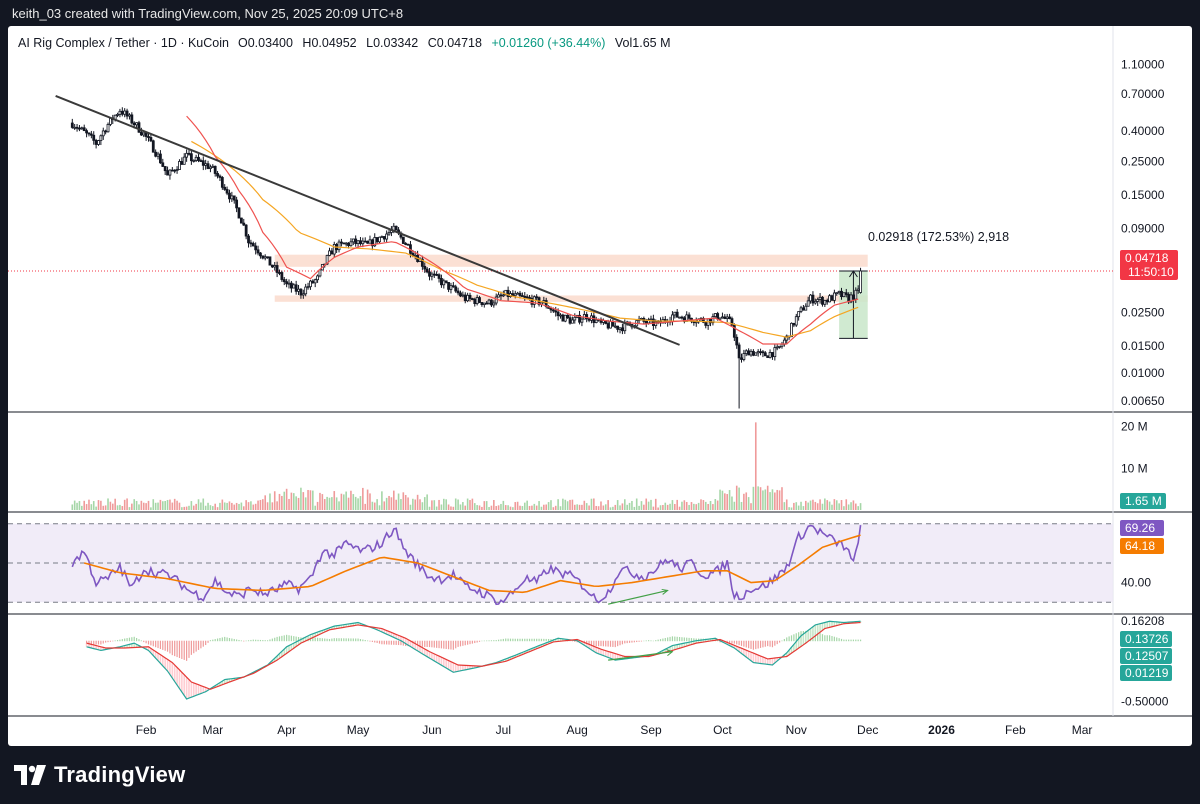  I want to click on price-badge-countdown: 11:50:10, so click(1151, 272).